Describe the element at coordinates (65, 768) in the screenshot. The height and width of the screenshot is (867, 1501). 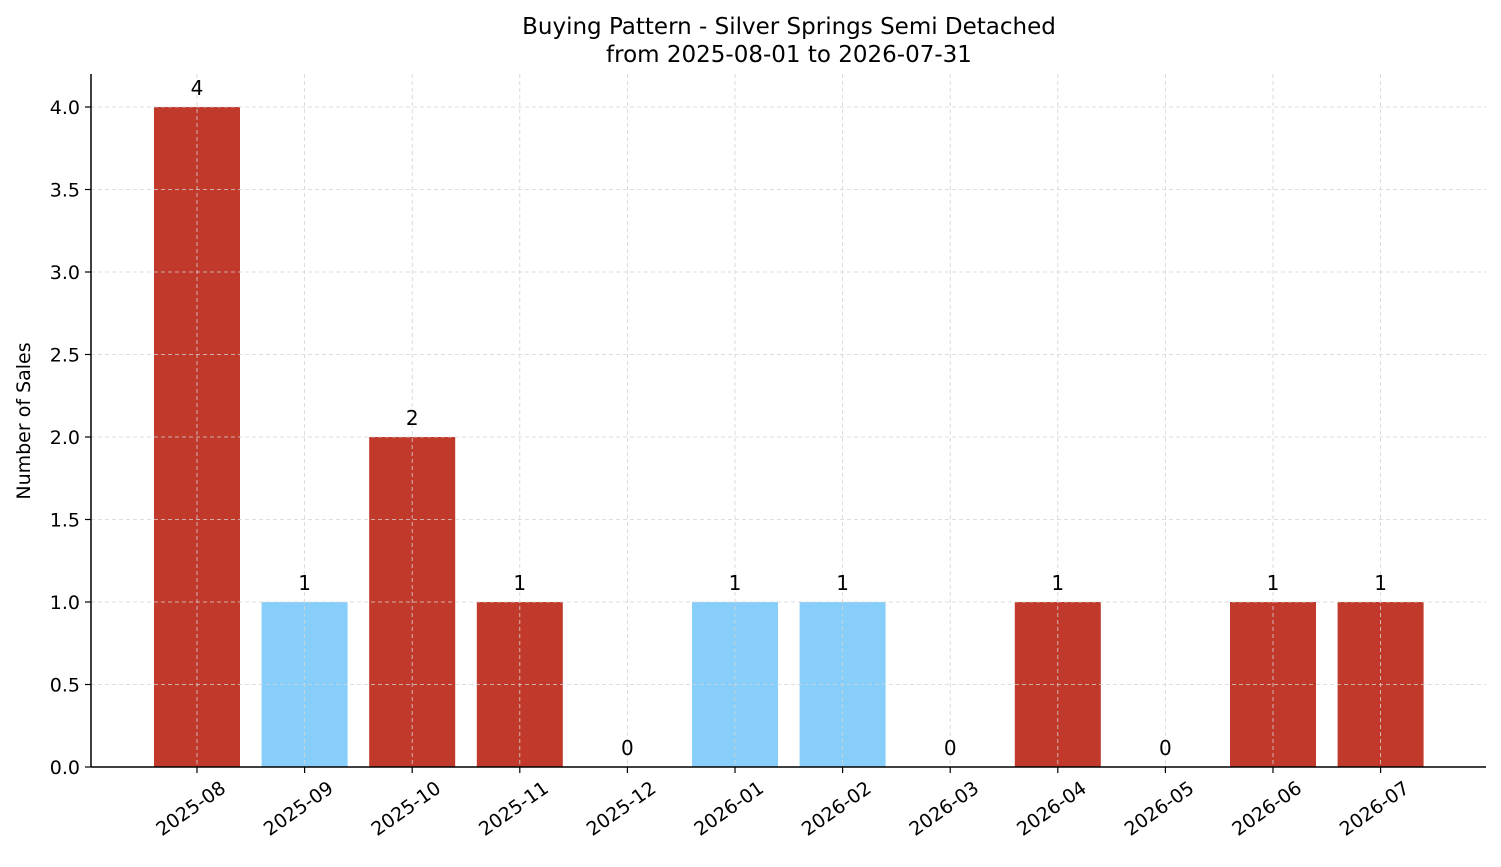
I see `y-tick-label: 0.0` at that location.